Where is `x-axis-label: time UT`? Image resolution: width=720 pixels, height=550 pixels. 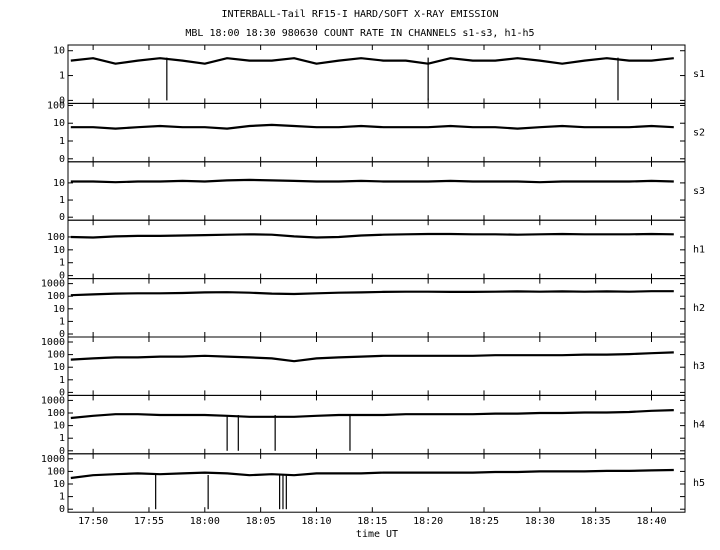 x-axis-label: time UT is located at coordinates (377, 534).